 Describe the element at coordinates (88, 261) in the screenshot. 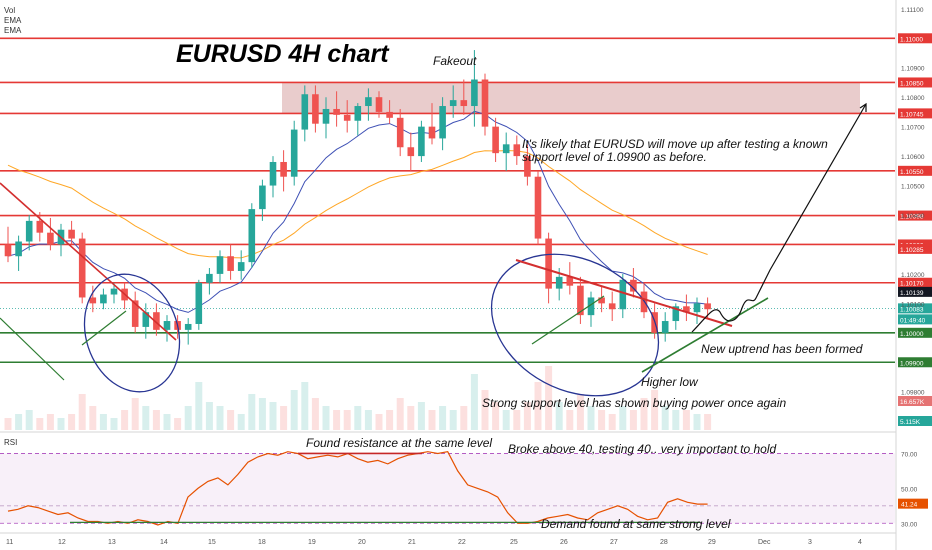

I see `downtrend-line` at that location.